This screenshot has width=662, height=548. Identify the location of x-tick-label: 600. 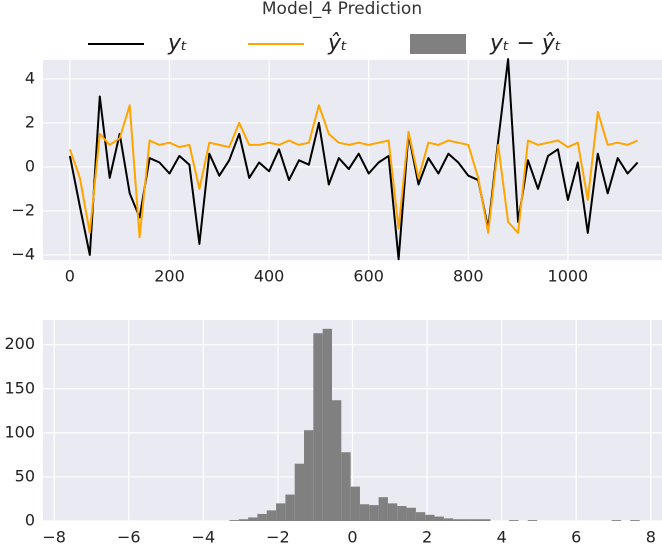
(368, 276).